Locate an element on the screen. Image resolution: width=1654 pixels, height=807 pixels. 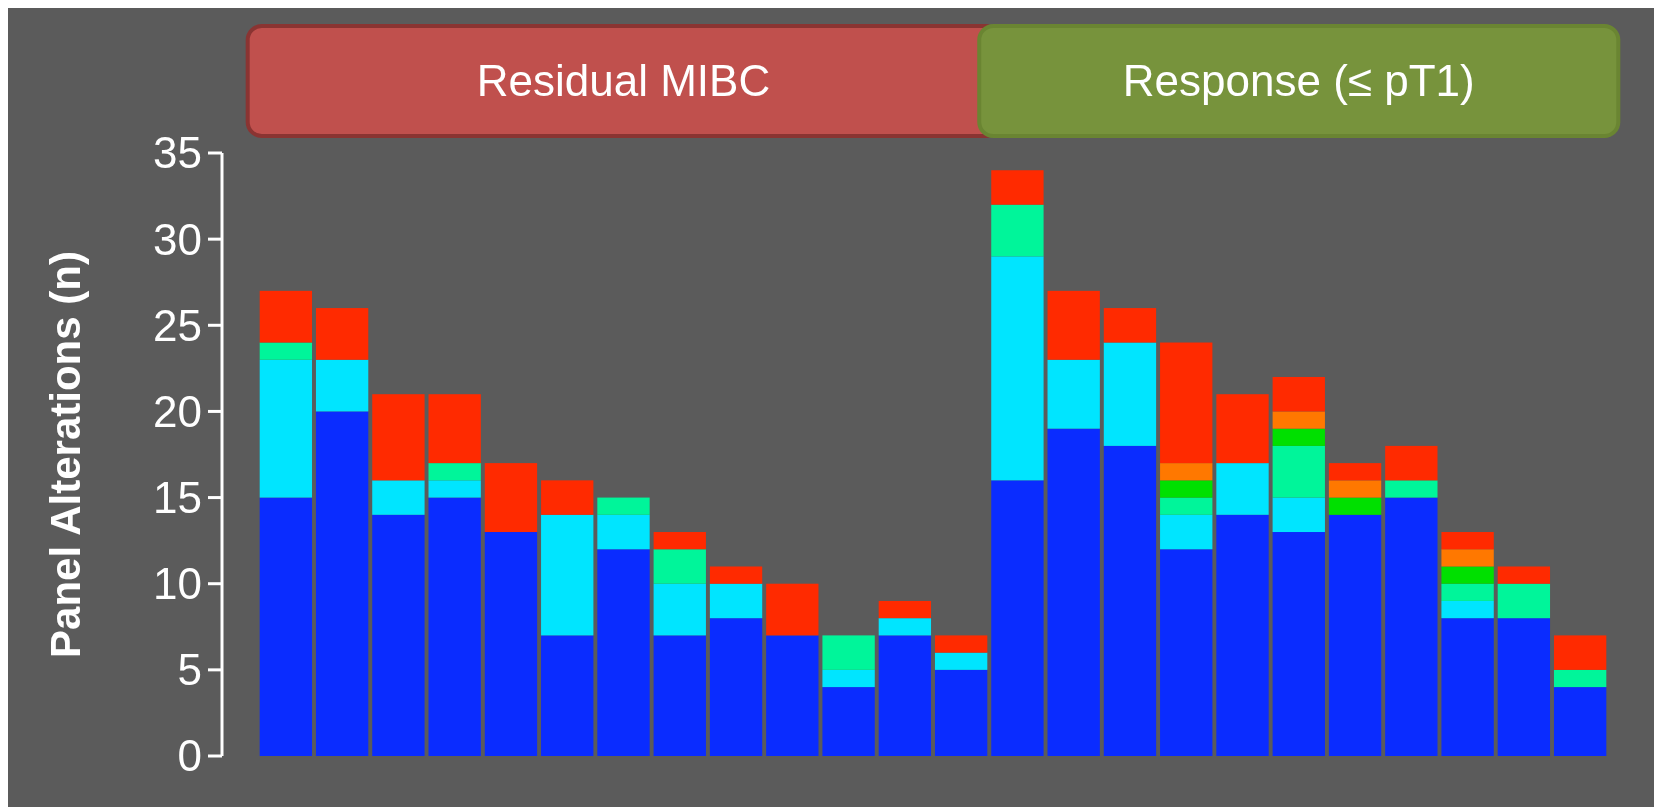
y-tick-label: 0 is located at coordinates (189, 756).